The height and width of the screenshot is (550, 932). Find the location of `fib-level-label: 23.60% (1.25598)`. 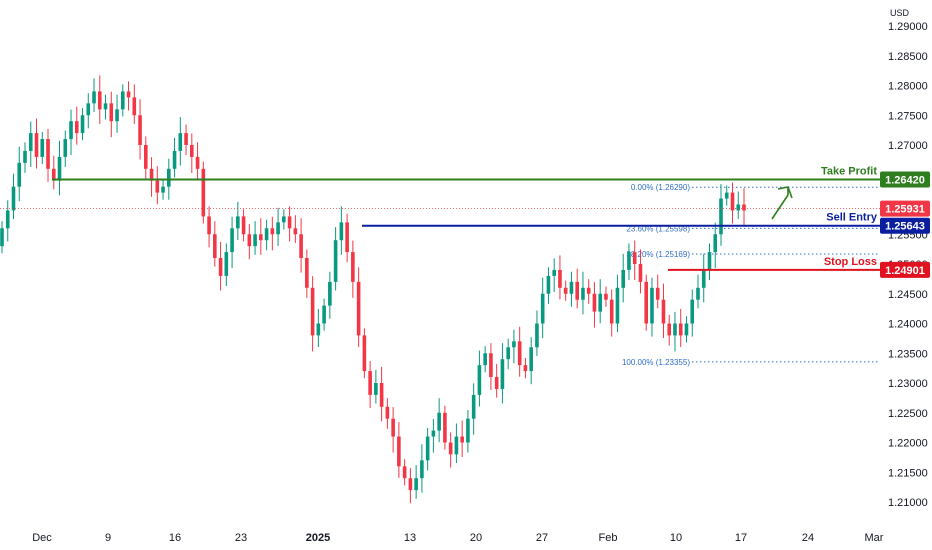

fib-level-label: 23.60% (1.25598) is located at coordinates (658, 228).